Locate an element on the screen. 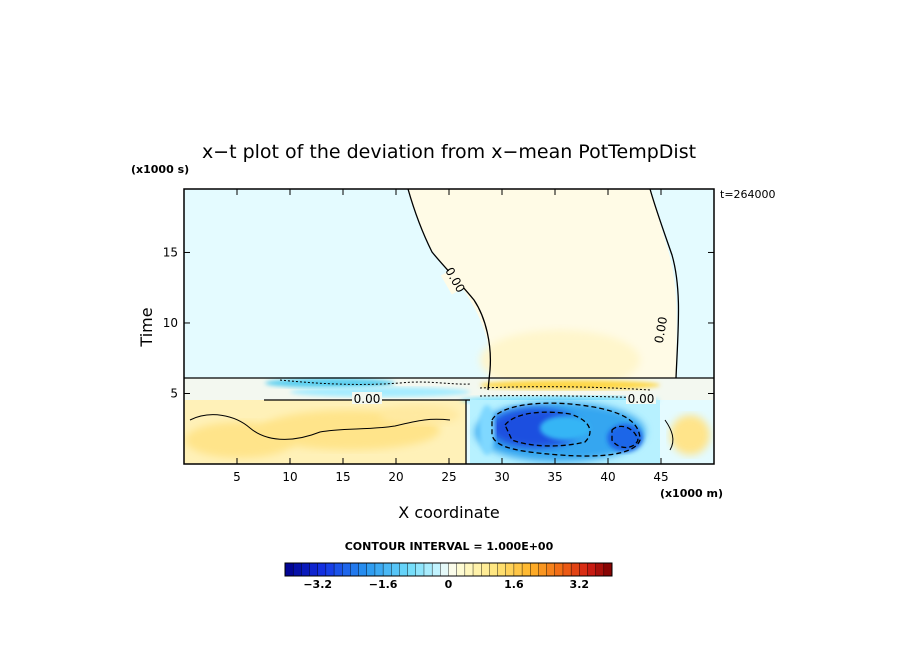 This screenshot has height=654, width=904. contour-label-4: 0.00 is located at coordinates (641, 399).